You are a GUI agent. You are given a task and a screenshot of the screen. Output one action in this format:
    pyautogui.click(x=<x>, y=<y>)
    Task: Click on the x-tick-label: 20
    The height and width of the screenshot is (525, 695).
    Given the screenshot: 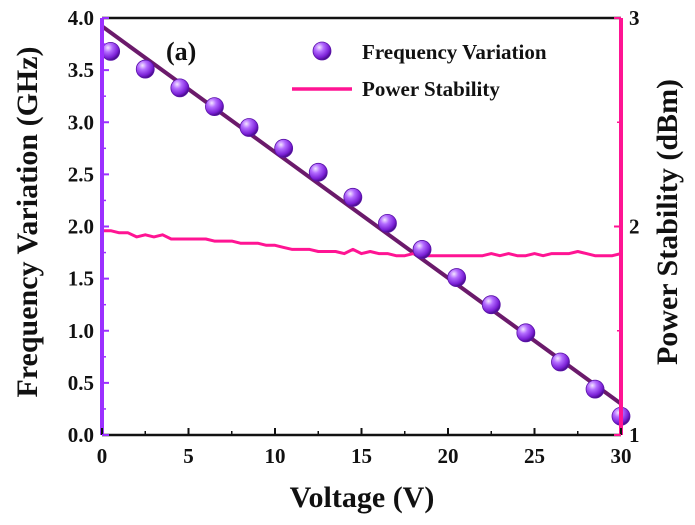 What is the action you would take?
    pyautogui.click(x=448, y=456)
    